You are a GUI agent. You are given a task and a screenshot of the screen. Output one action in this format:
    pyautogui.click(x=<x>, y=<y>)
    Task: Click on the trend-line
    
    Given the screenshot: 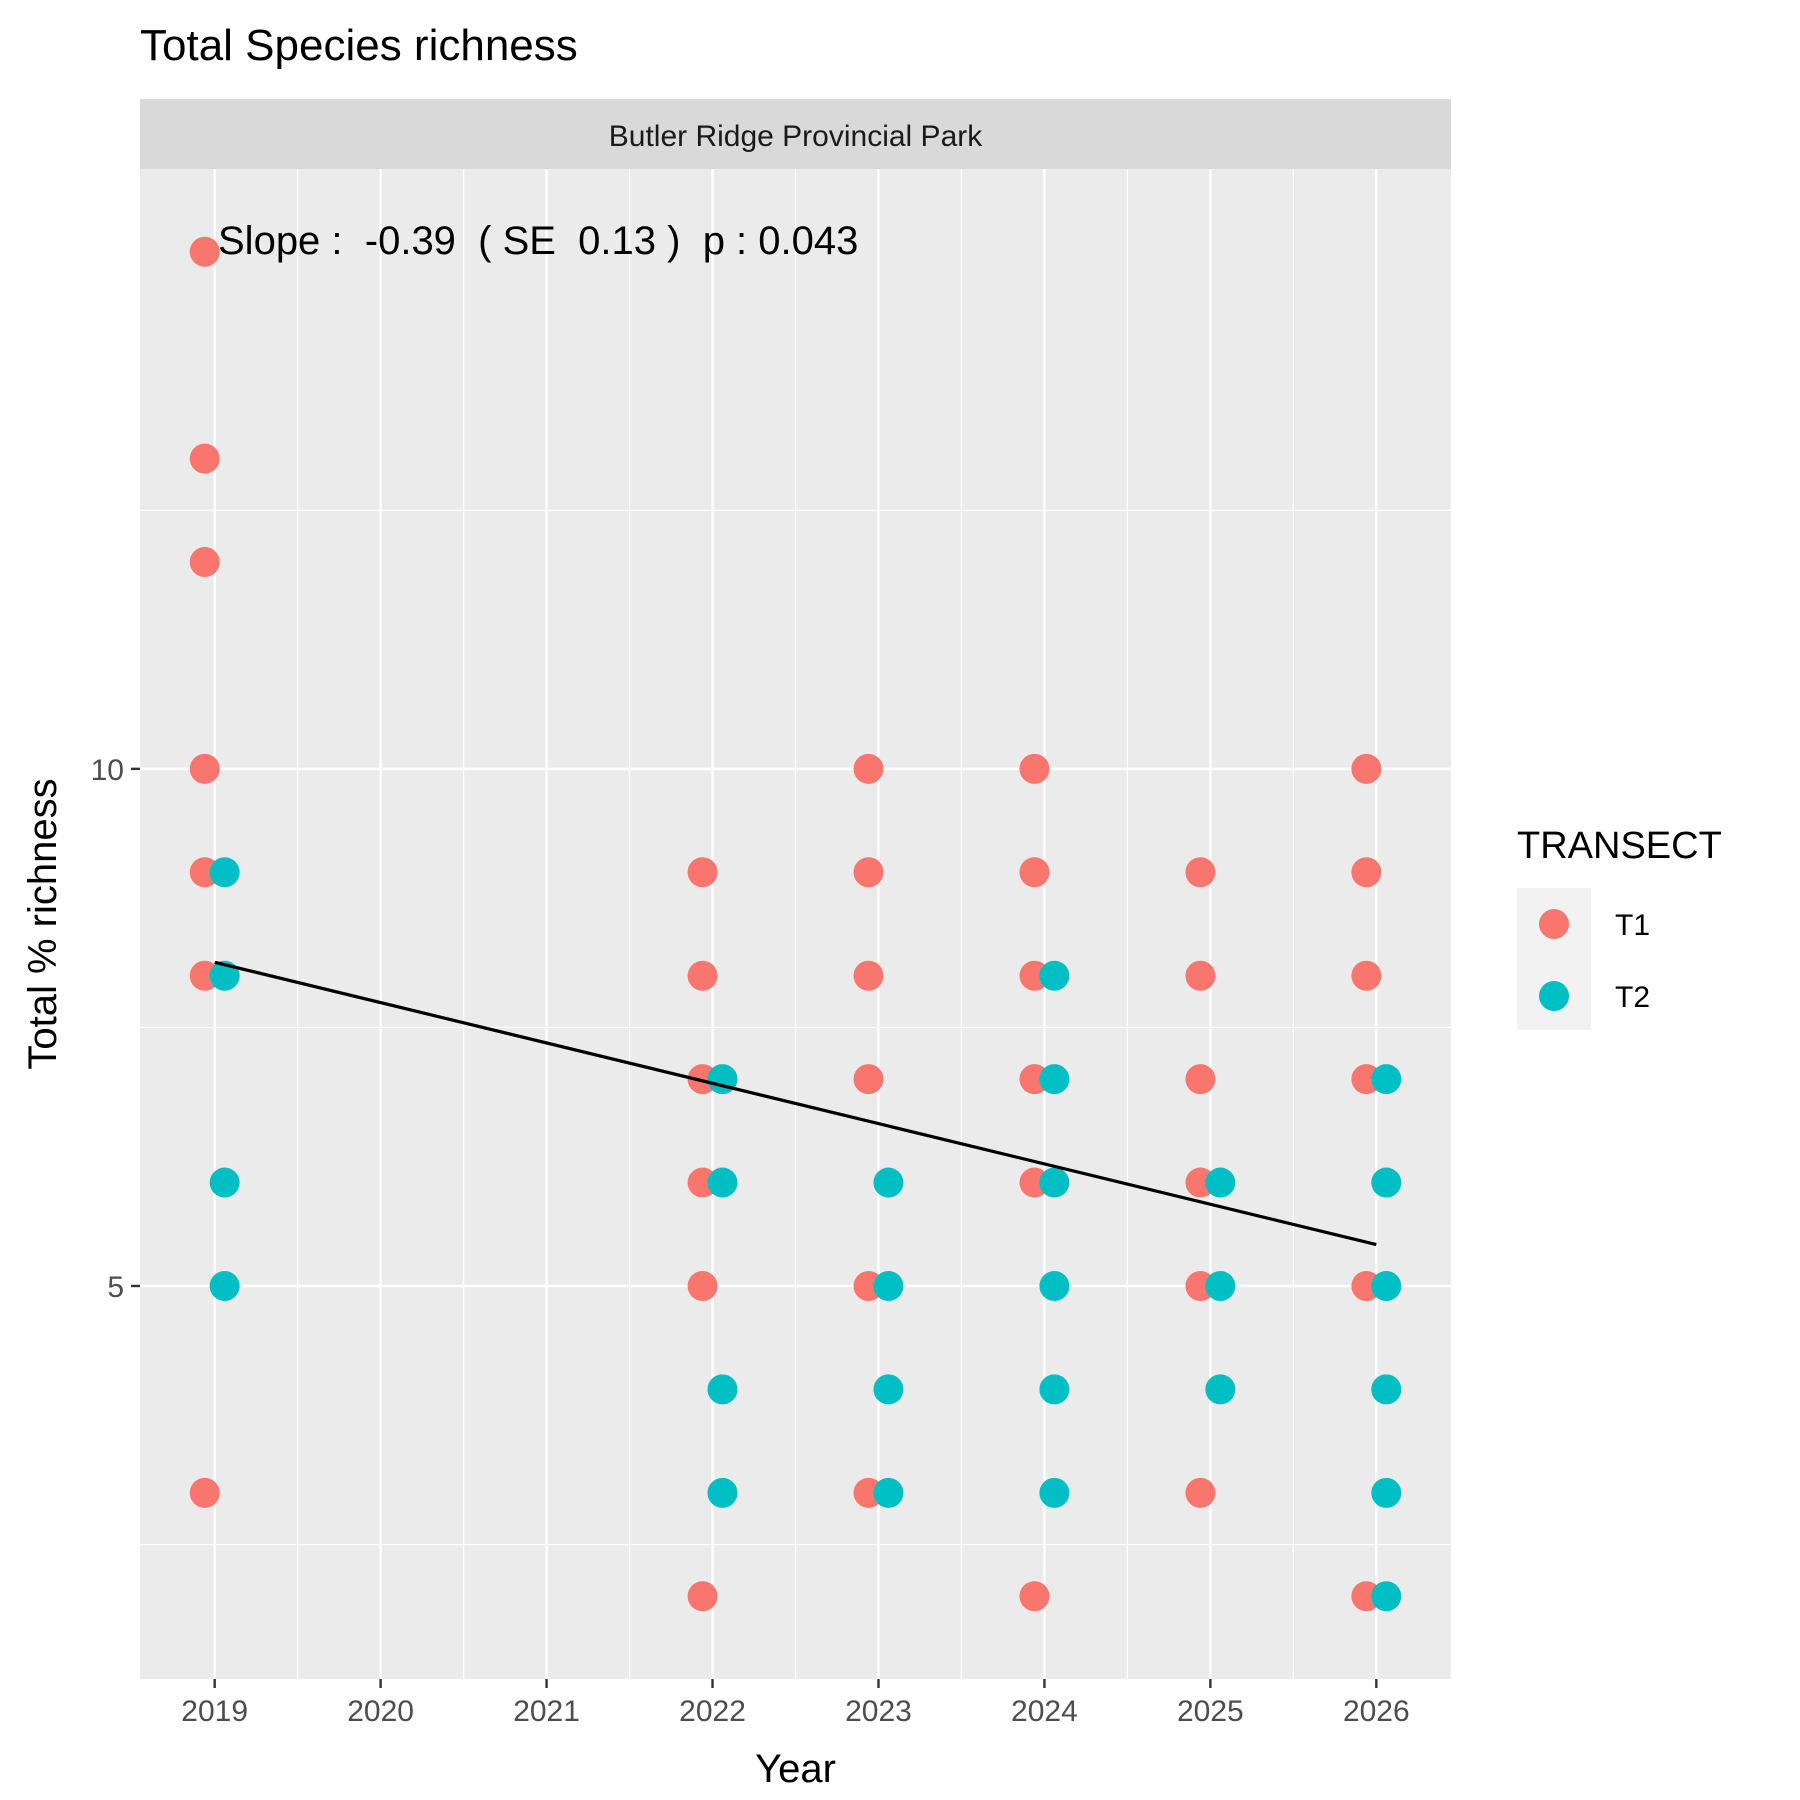 What is the action you would take?
    pyautogui.click(x=795, y=1103)
    